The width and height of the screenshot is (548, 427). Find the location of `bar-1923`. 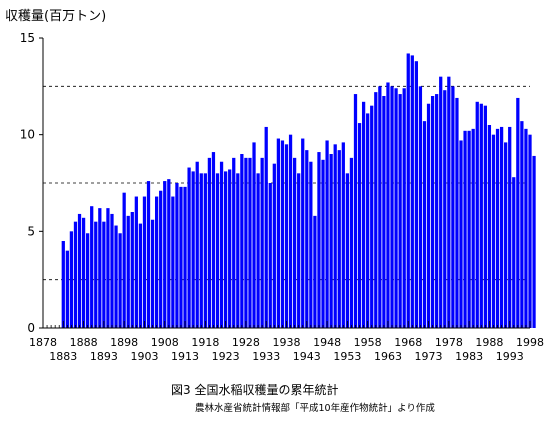

bar-1923 is located at coordinates (225, 249).